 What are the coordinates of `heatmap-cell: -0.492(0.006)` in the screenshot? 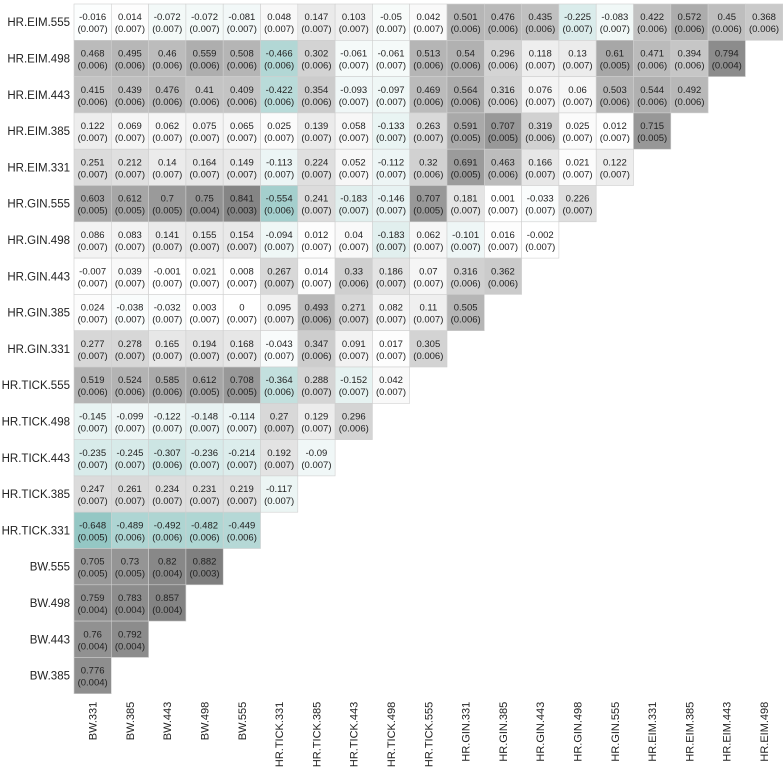 It's located at (167, 530).